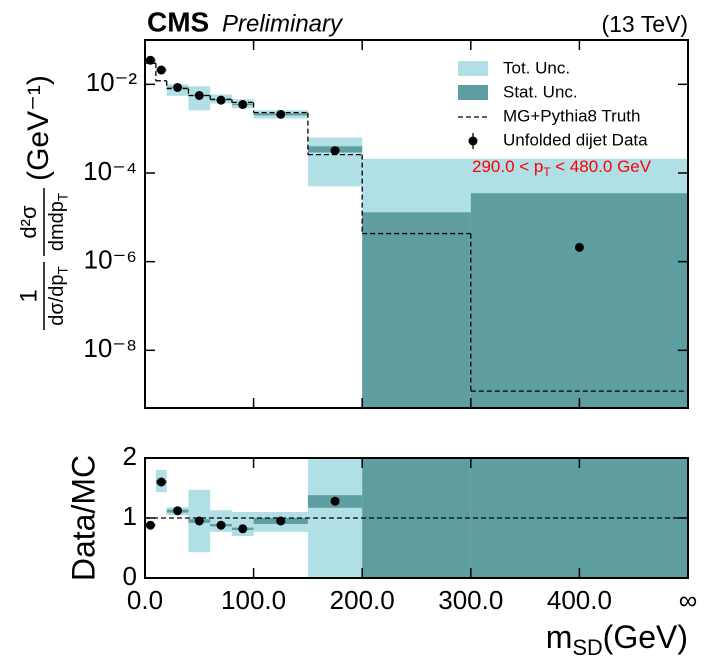 Image resolution: width=709 pixels, height=671 pixels. I want to click on y-tick-label: 10⁻², so click(112, 82).